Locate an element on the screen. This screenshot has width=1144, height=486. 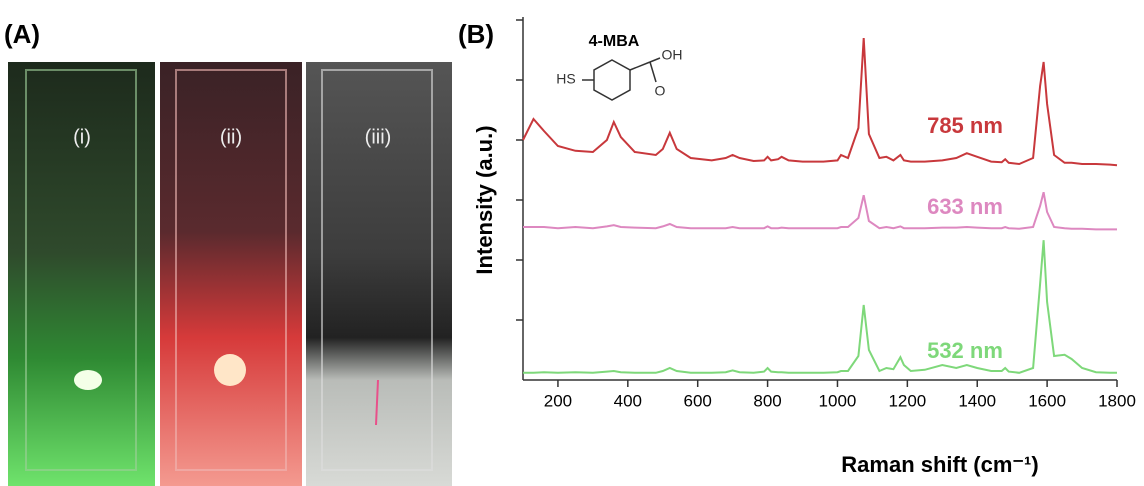
series-label: 785 nm is located at coordinates (965, 125).